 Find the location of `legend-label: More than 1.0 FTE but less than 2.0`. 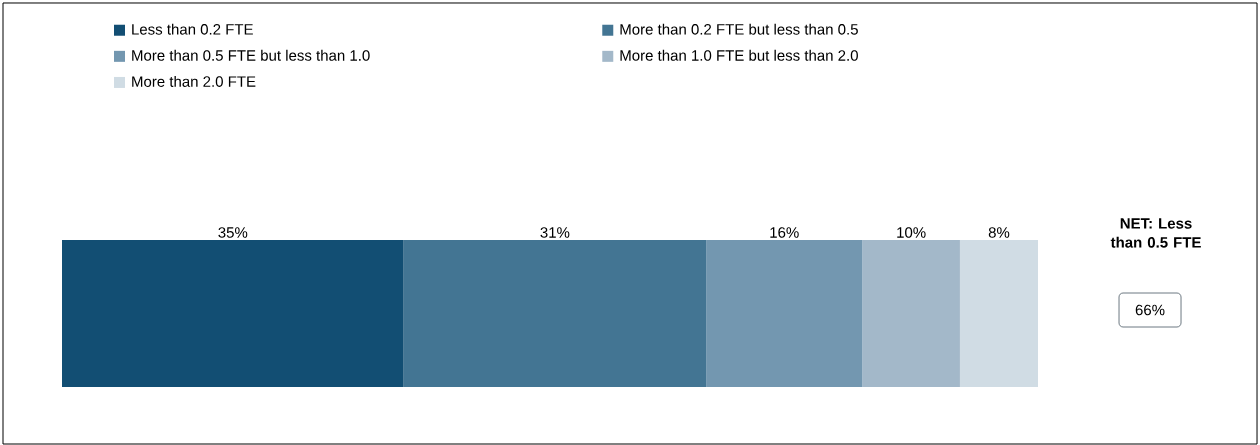

legend-label: More than 1.0 FTE but less than 2.0 is located at coordinates (739, 55).